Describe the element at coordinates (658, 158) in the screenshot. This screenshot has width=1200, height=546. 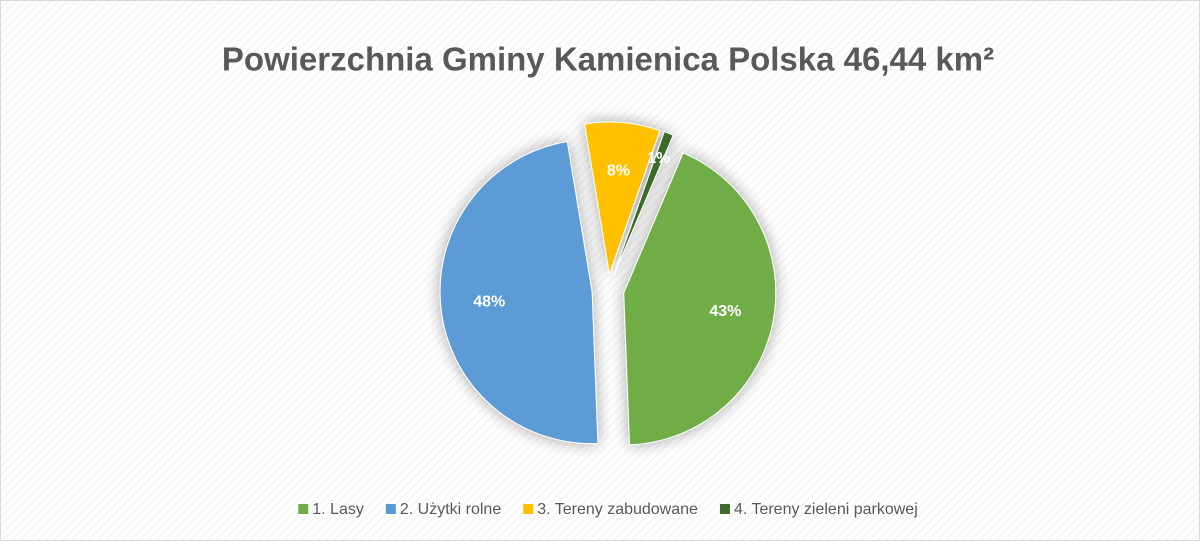
I see `data-label: 1%` at that location.